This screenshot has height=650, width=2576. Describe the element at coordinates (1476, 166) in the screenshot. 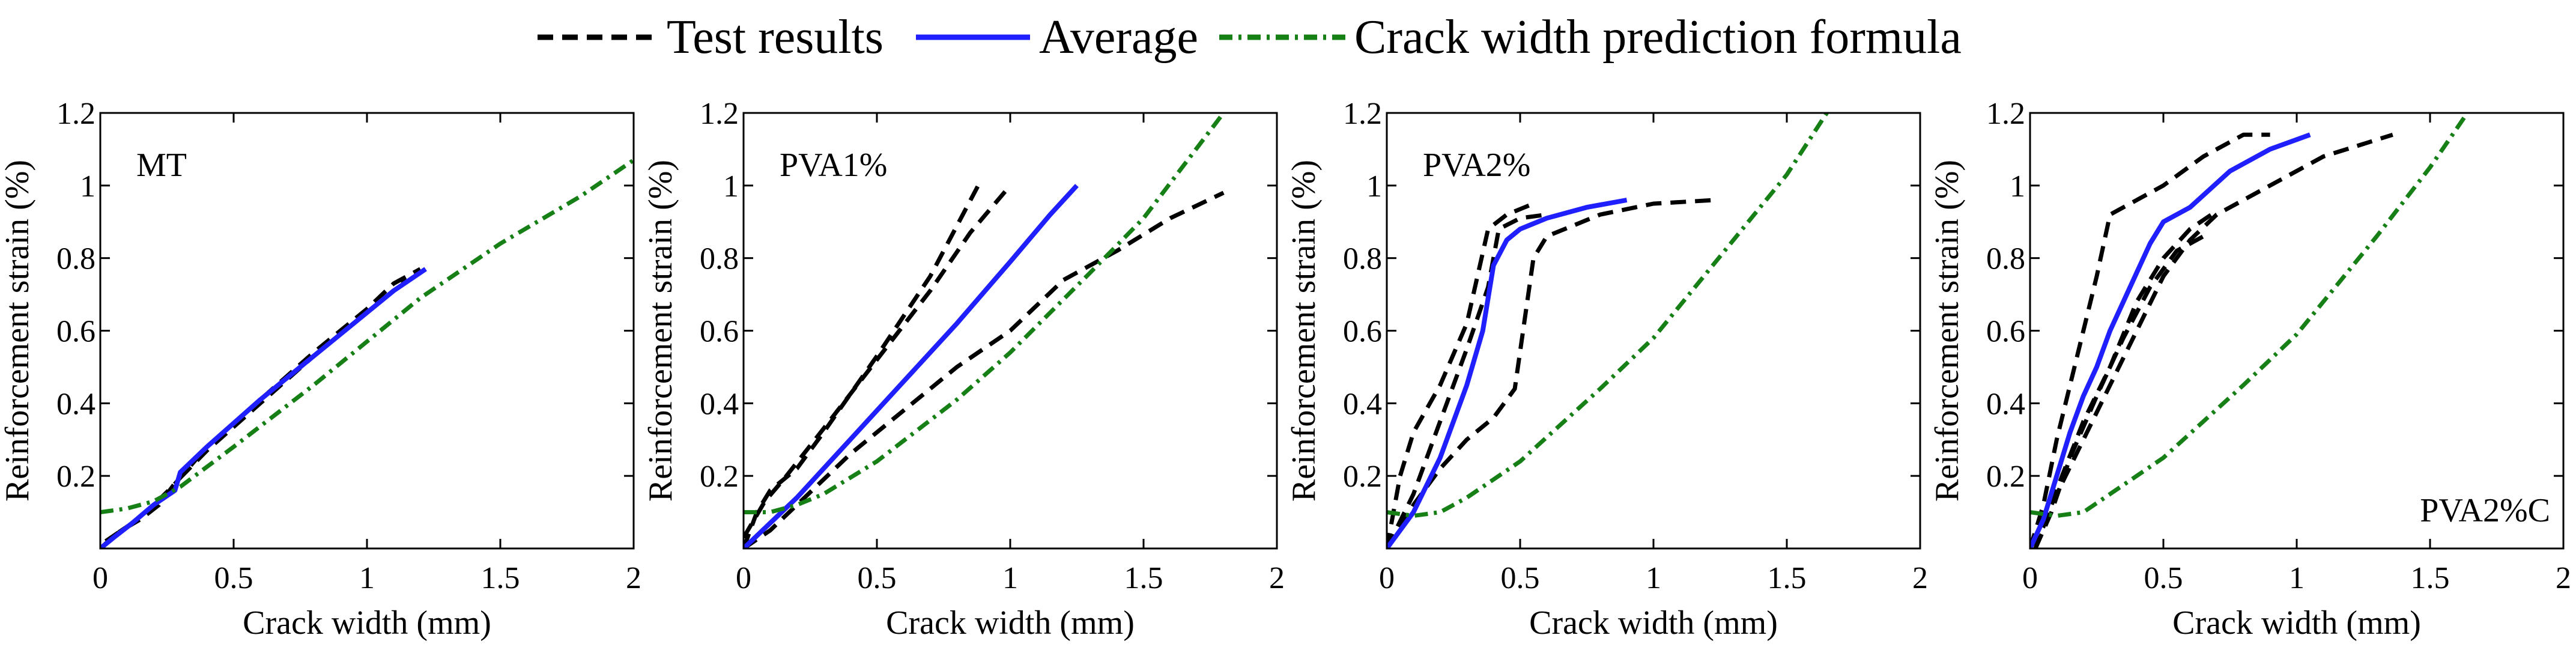

I see `panel-label: PVA2%` at that location.